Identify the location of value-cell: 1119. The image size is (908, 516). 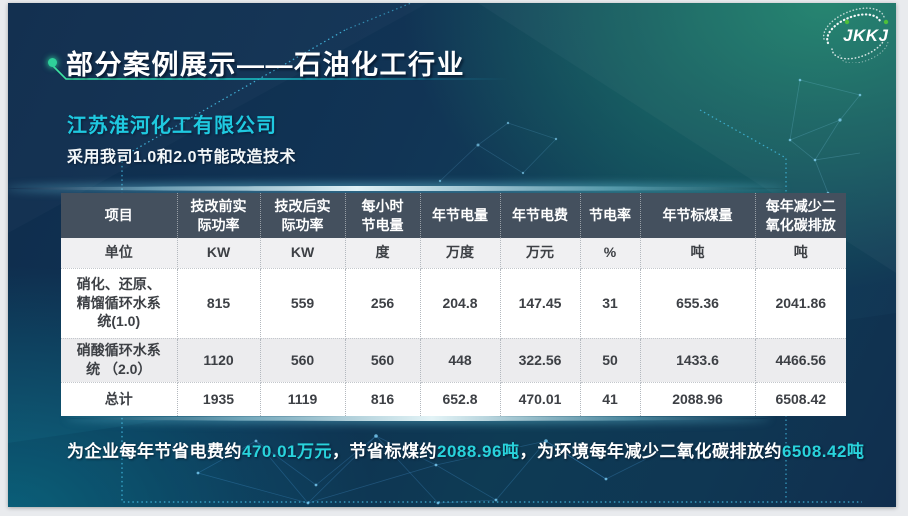
(303, 399).